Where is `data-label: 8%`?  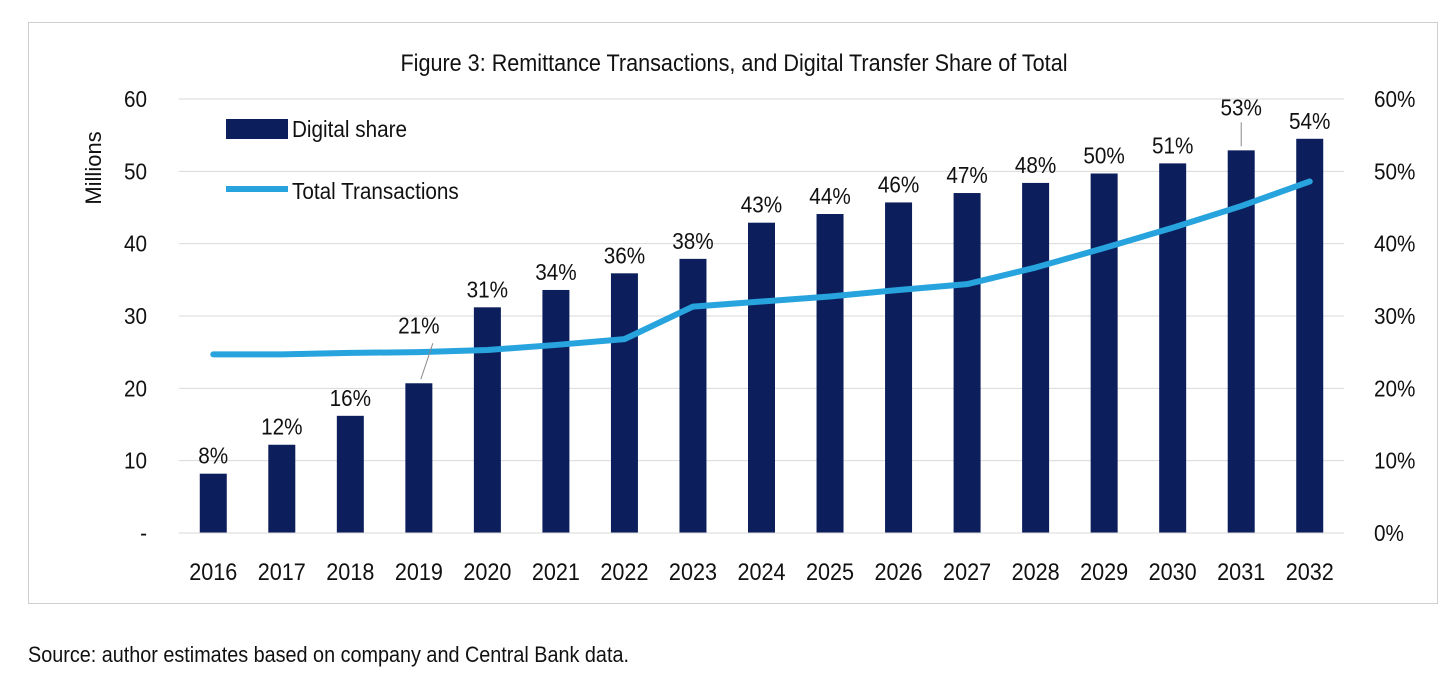
data-label: 8% is located at coordinates (213, 456).